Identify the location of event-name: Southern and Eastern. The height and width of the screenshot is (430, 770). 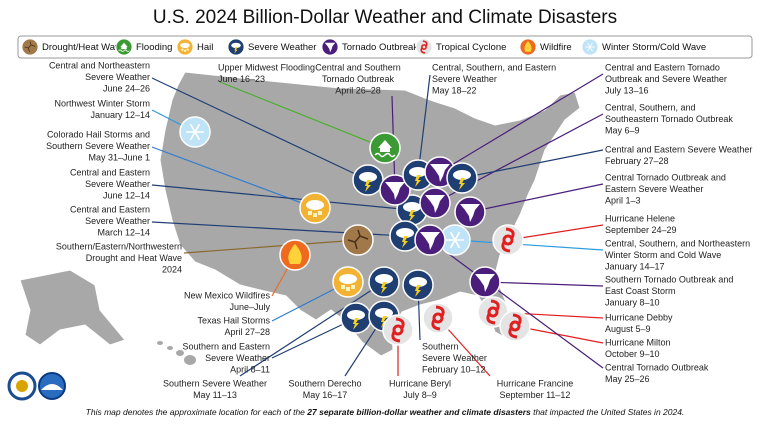
(226, 346).